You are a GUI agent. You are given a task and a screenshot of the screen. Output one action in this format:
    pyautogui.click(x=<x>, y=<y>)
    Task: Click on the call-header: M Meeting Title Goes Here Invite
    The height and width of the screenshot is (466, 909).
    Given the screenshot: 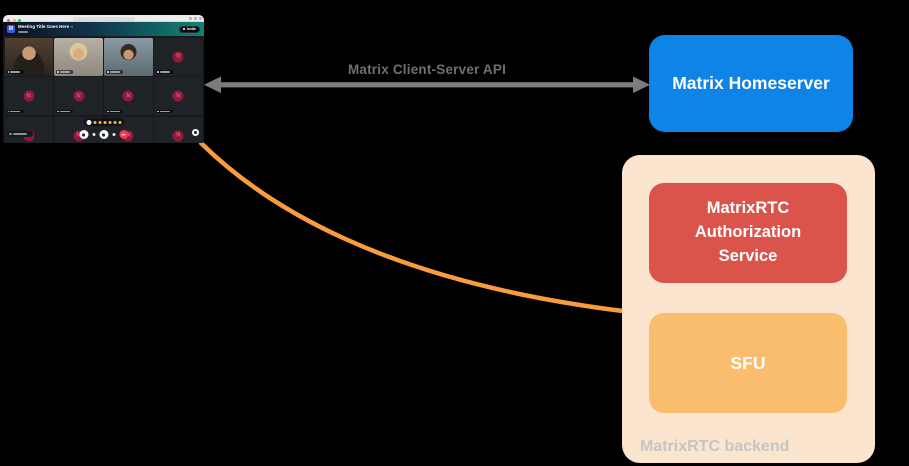 What is the action you would take?
    pyautogui.click(x=103, y=29)
    